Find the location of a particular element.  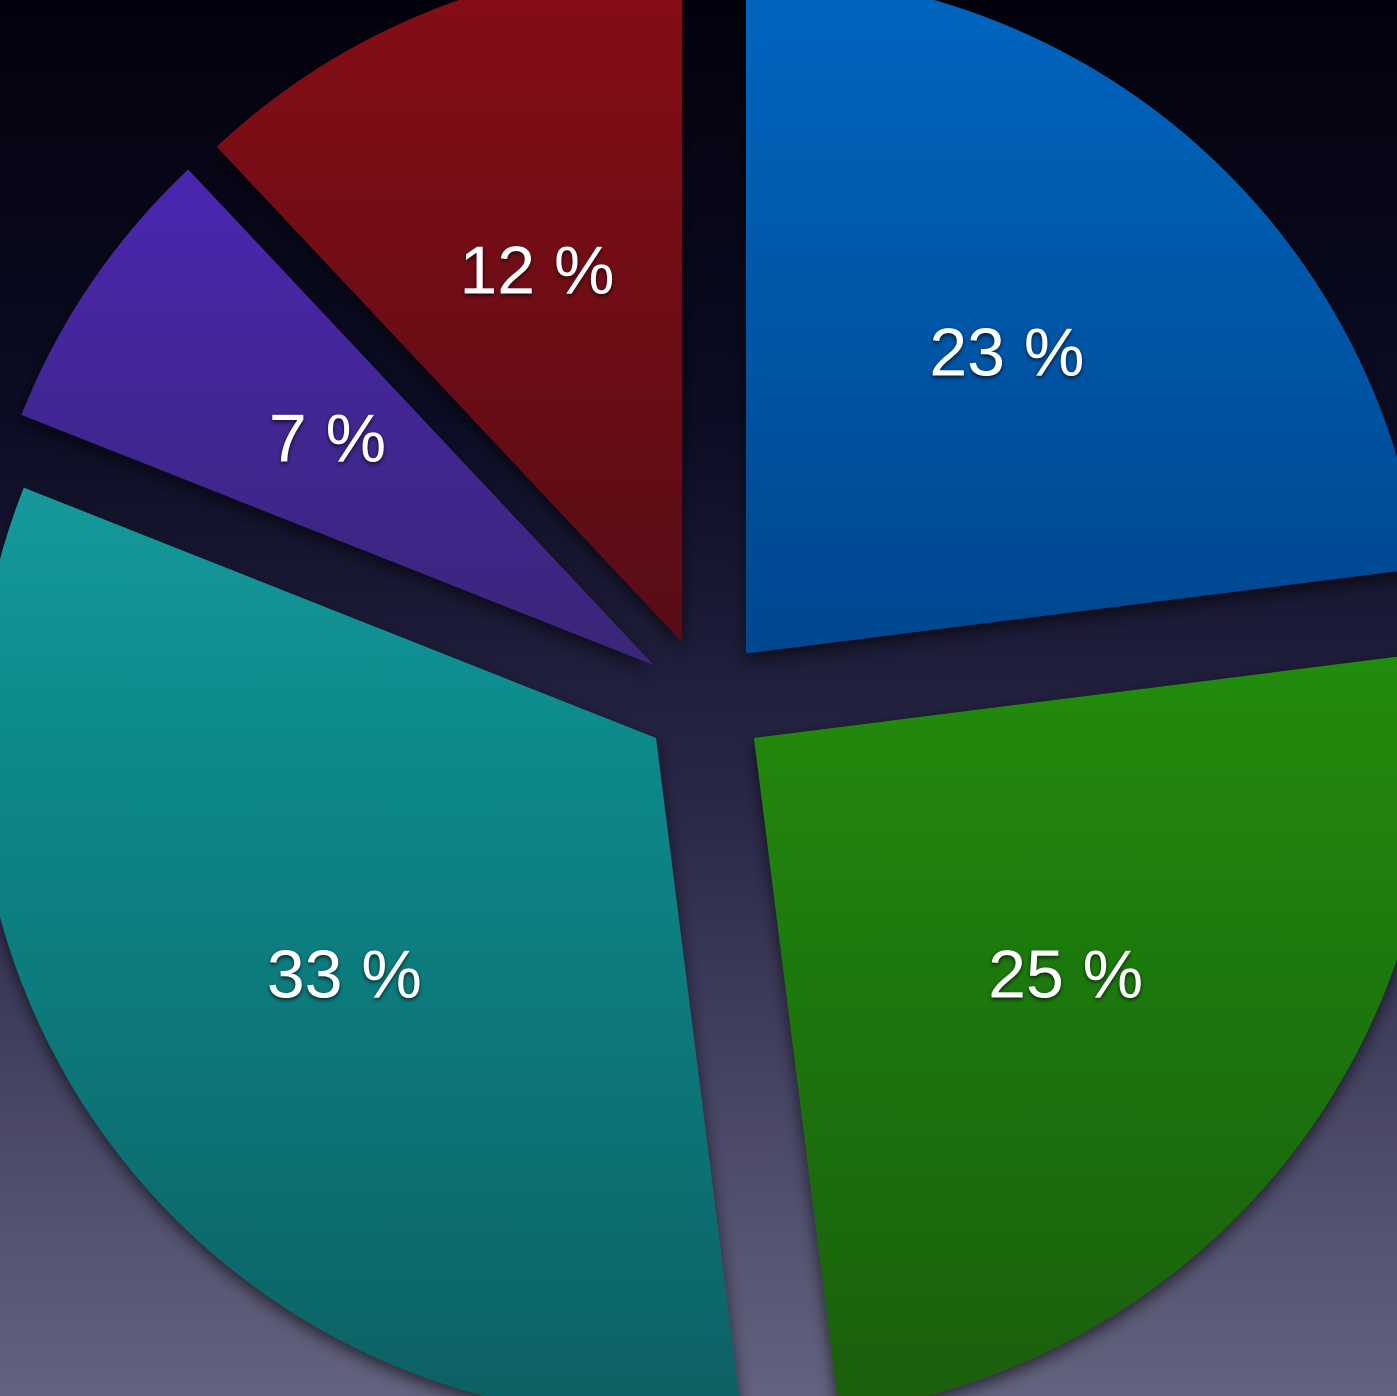

slice-label-33: 33 % is located at coordinates (344, 975).